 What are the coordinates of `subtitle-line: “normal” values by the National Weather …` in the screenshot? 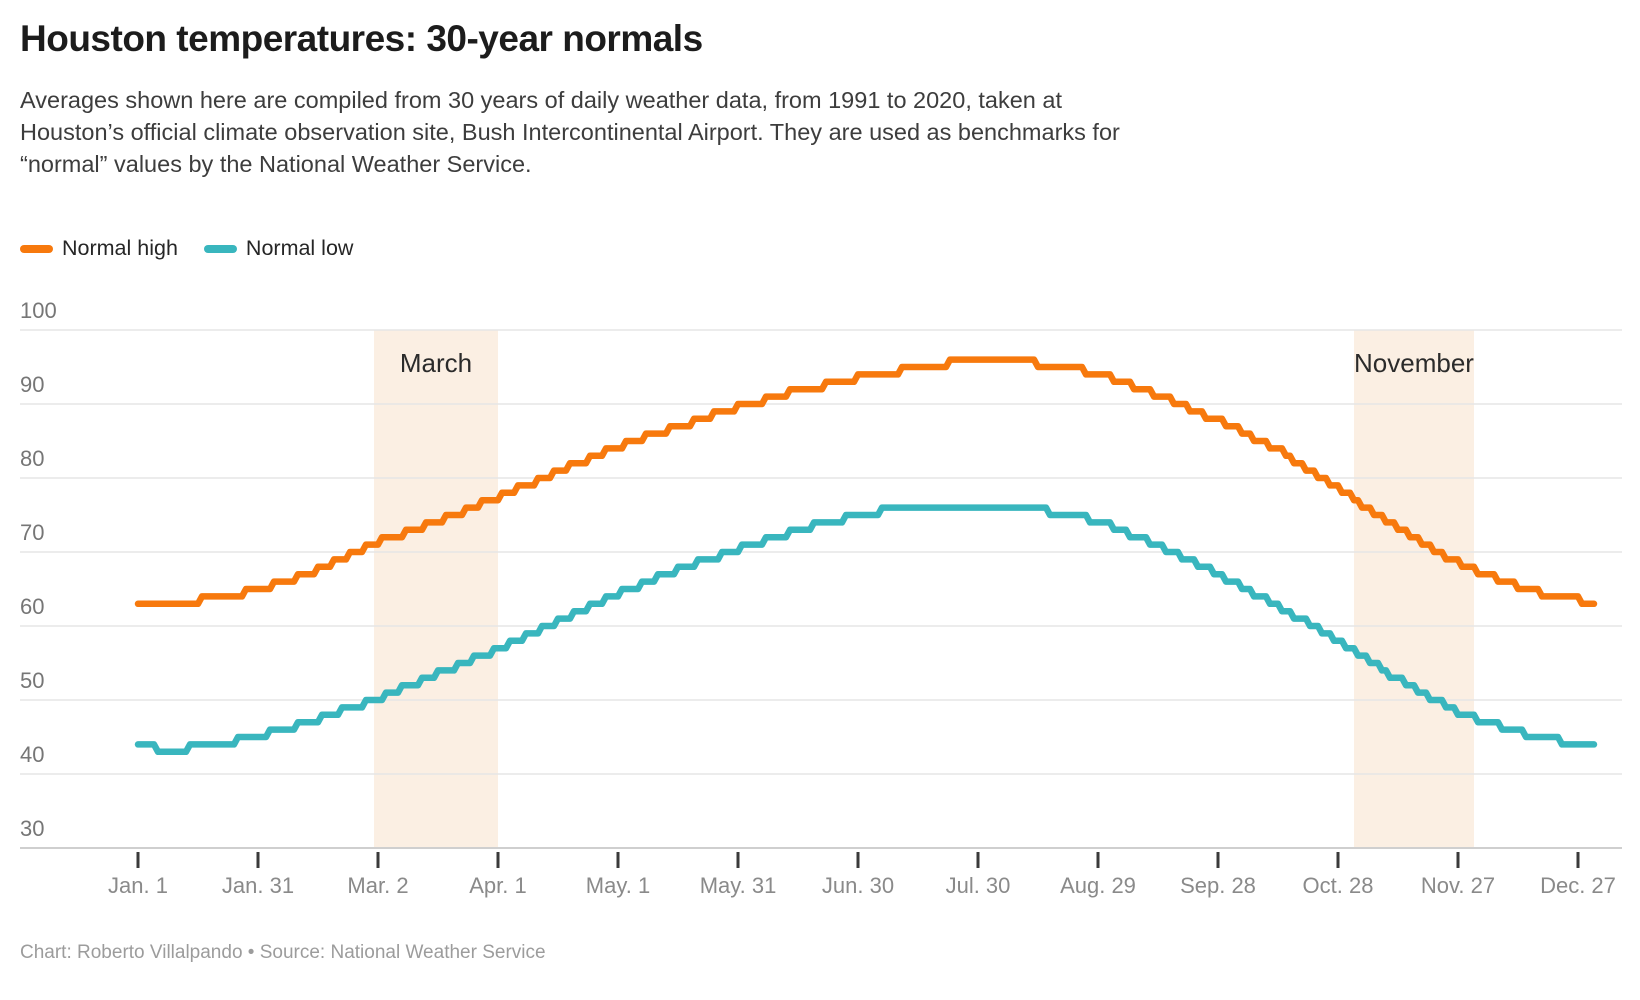 It's located at (276, 164).